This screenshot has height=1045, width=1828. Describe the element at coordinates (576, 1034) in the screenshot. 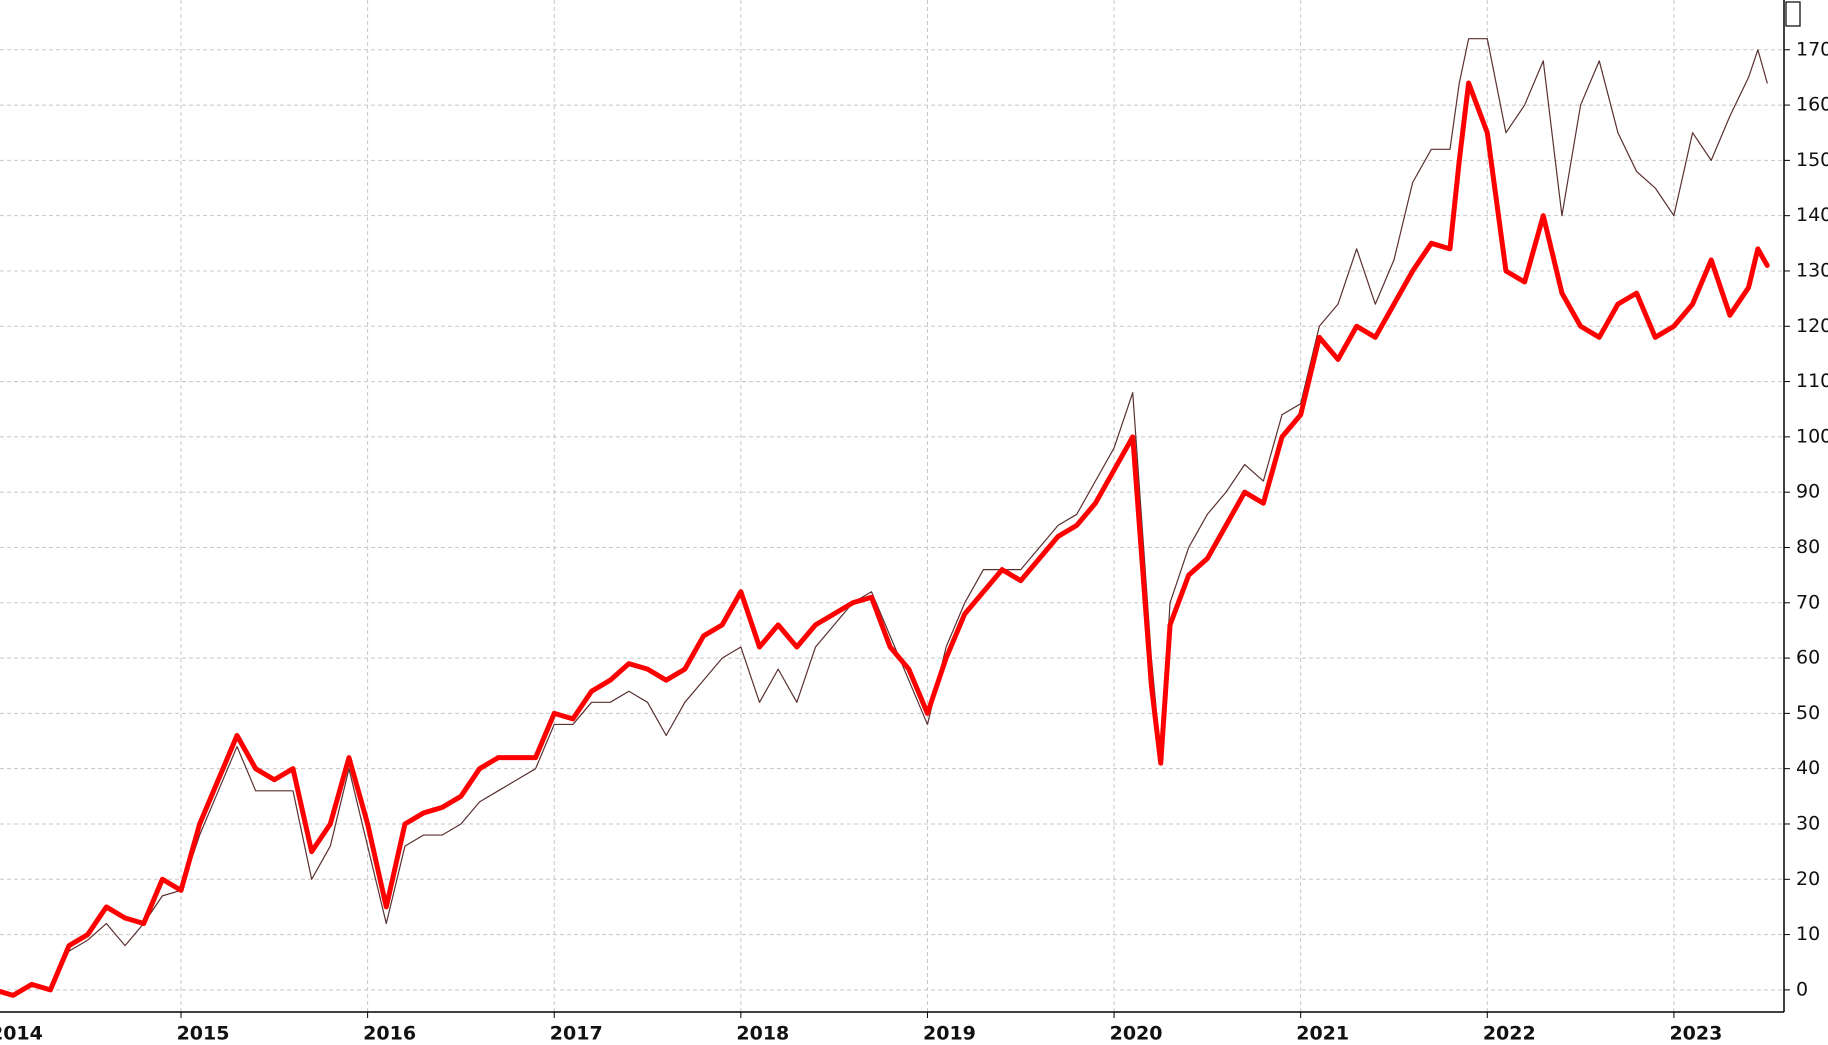

I see `x-tick-label: 2017` at that location.